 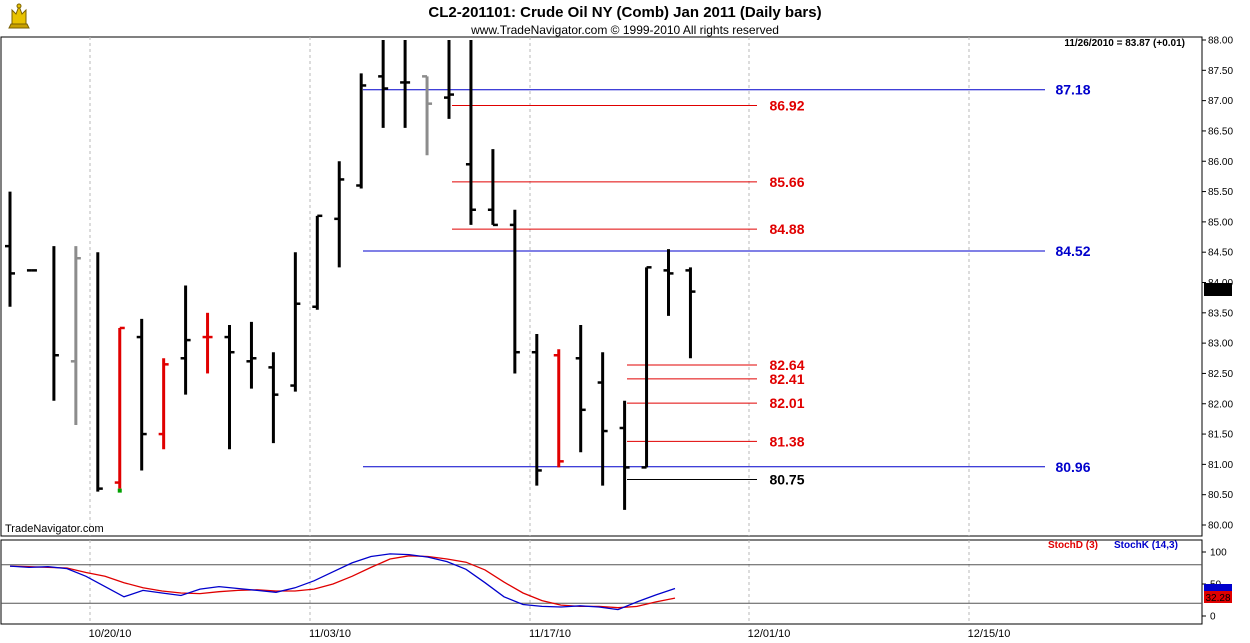 I want to click on price-tick-label: 84.50, so click(x=1220, y=253).